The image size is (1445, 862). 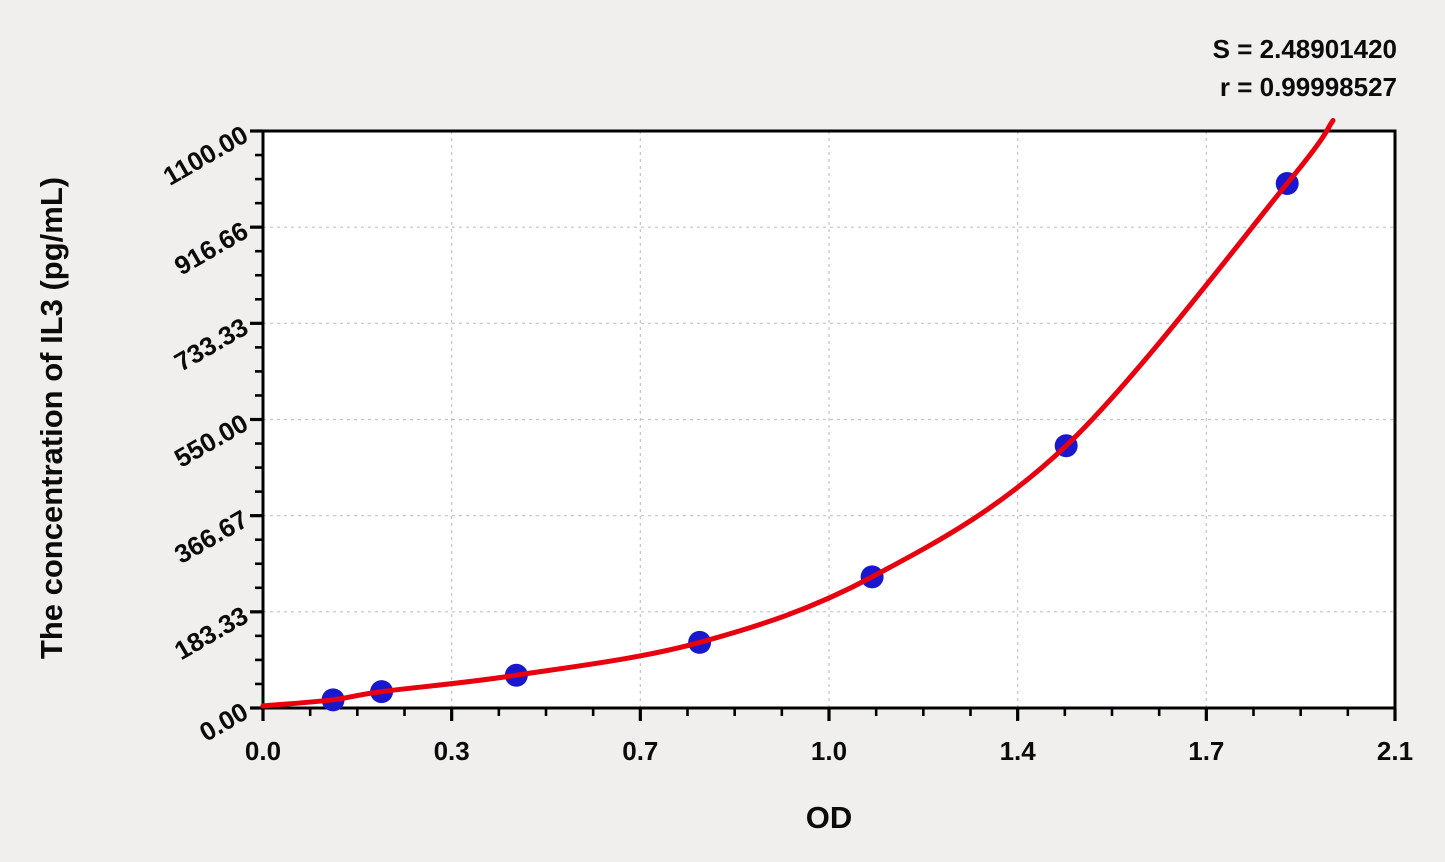 I want to click on x-tick-label: 0.0, so click(x=263, y=751).